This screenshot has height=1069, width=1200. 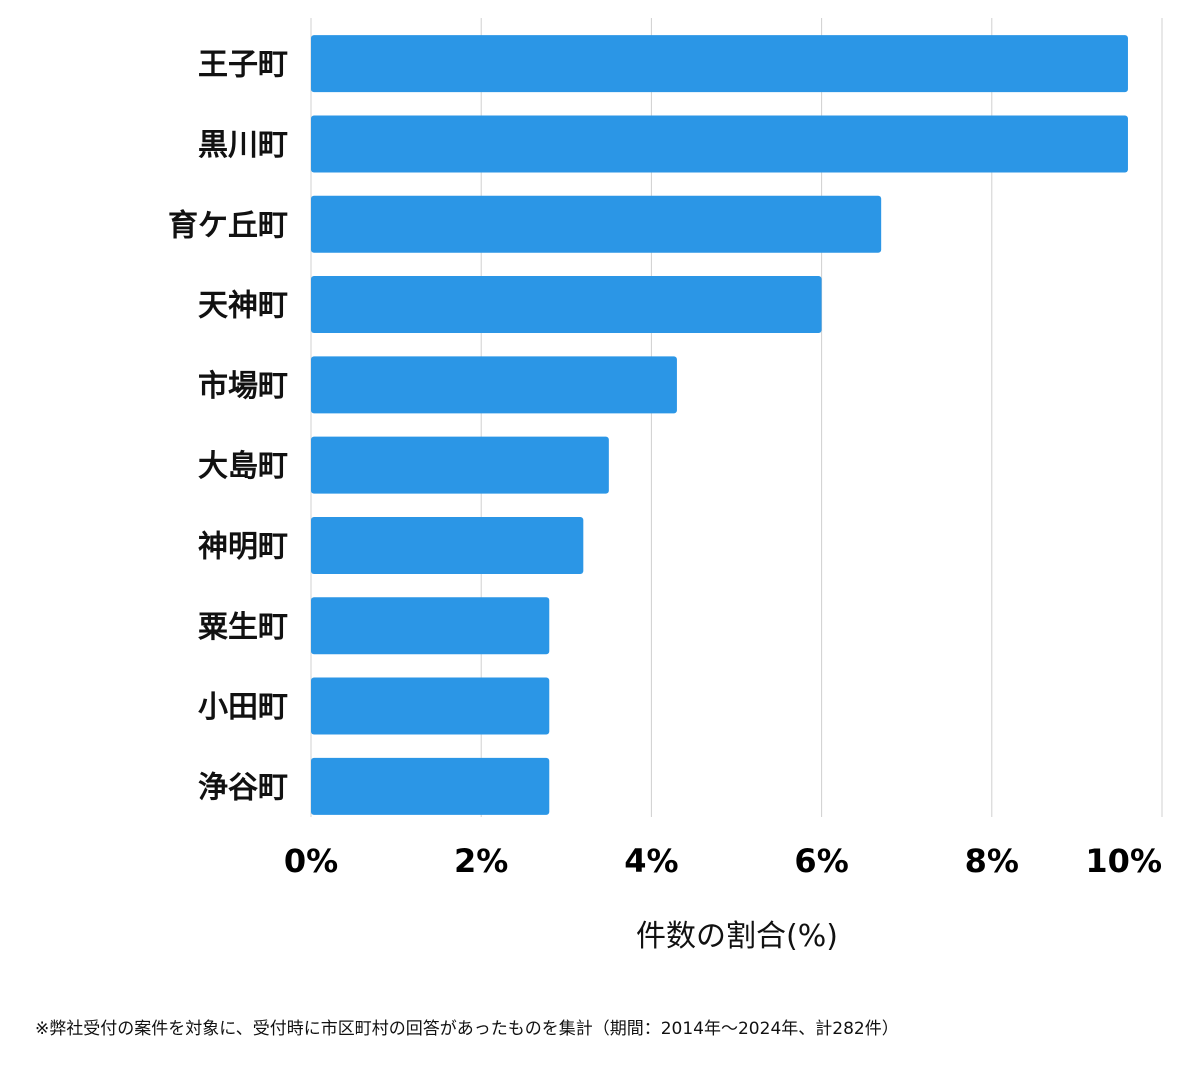 I want to click on category-label: 育ケ丘町, so click(x=228, y=225).